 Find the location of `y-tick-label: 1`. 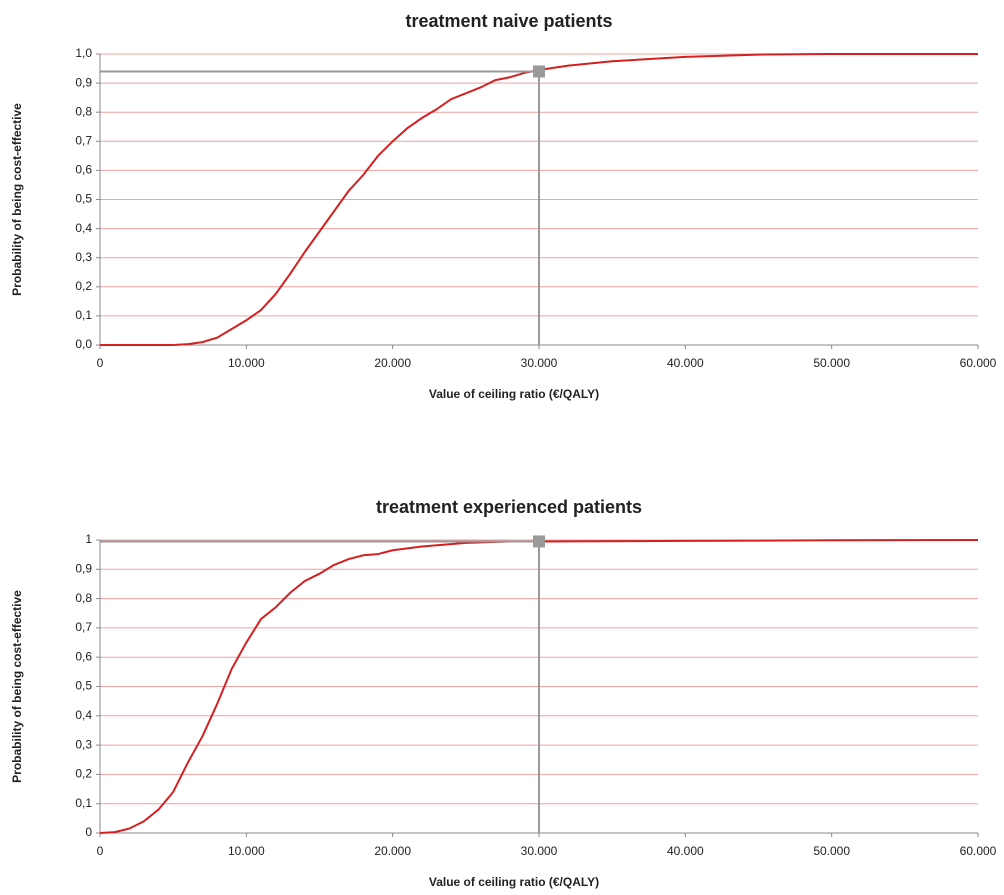

y-tick-label: 1 is located at coordinates (88, 539).